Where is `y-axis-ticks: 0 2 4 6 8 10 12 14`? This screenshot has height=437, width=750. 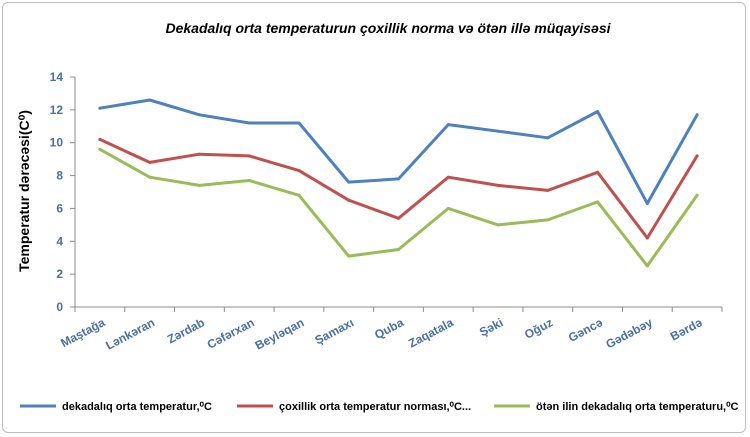 y-axis-ticks: 0 2 4 6 8 10 12 14 is located at coordinates (62, 192).